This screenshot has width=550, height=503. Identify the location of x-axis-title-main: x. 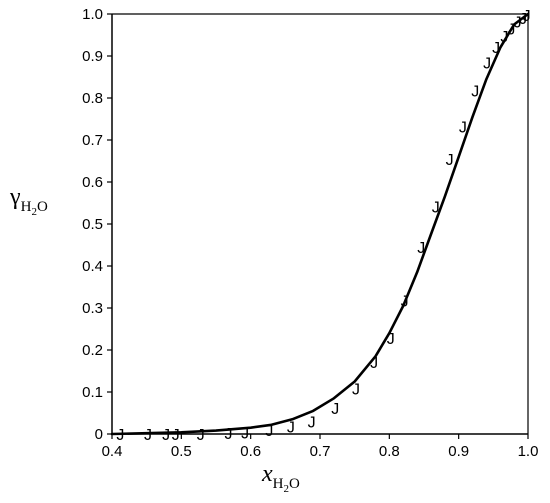
(267, 474).